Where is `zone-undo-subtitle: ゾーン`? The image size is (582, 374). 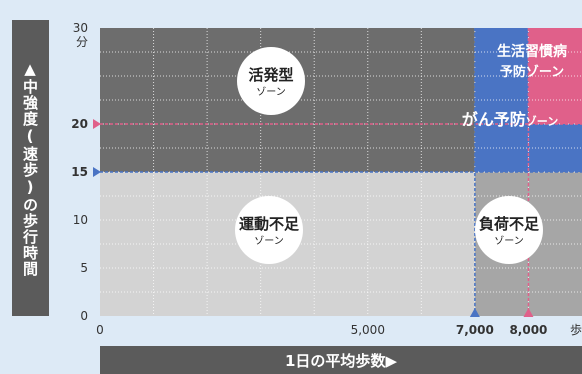
zone-undo-subtitle: ゾーン is located at coordinates (269, 241).